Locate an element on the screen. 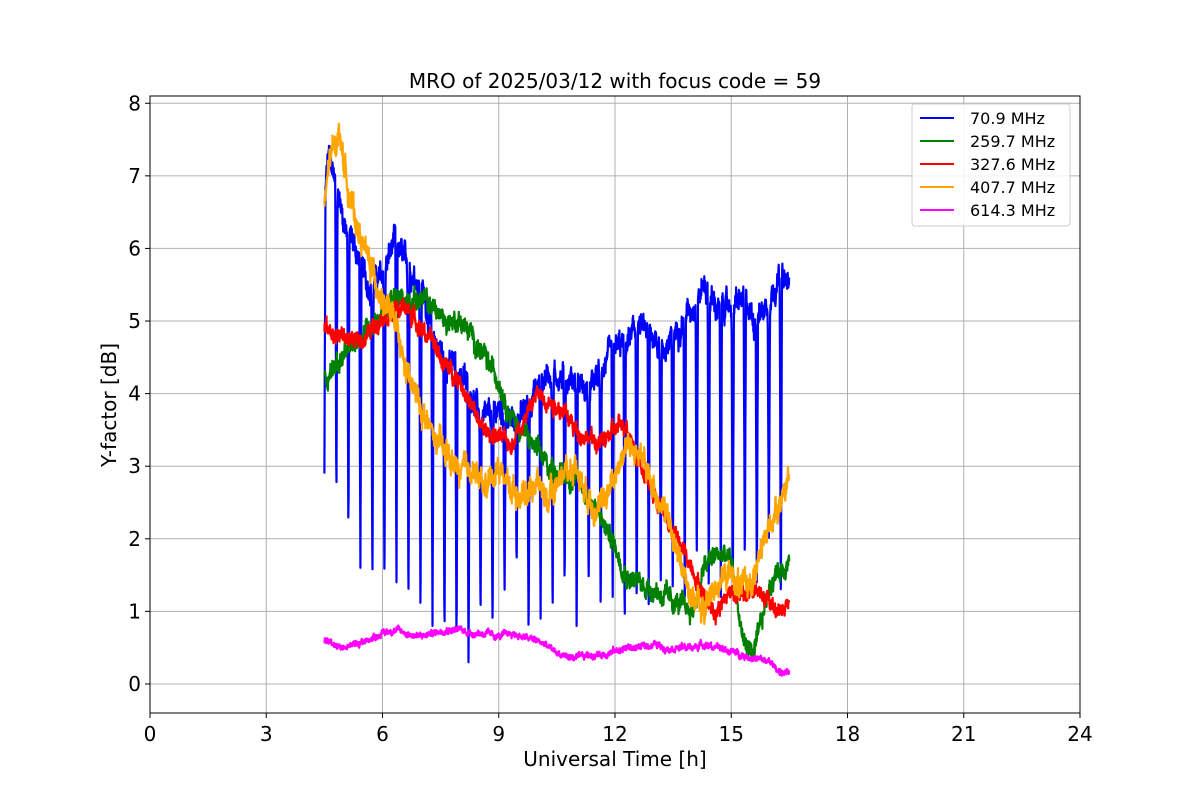 The width and height of the screenshot is (1200, 800). y-axis-label: Y-factor [dB] is located at coordinates (109, 405).